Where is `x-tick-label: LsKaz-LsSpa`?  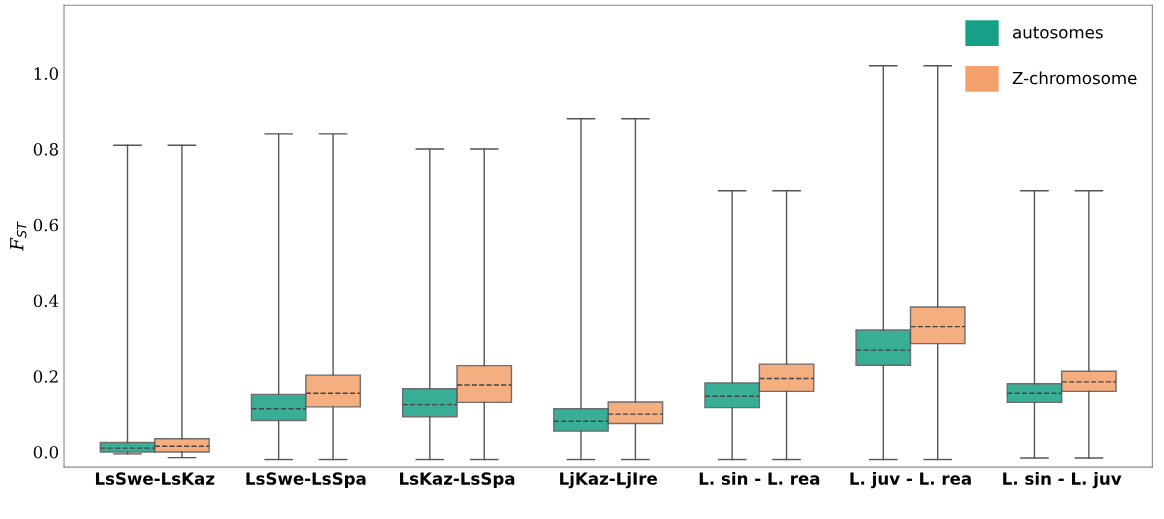
x-tick-label: LsKaz-LsSpa is located at coordinates (457, 480).